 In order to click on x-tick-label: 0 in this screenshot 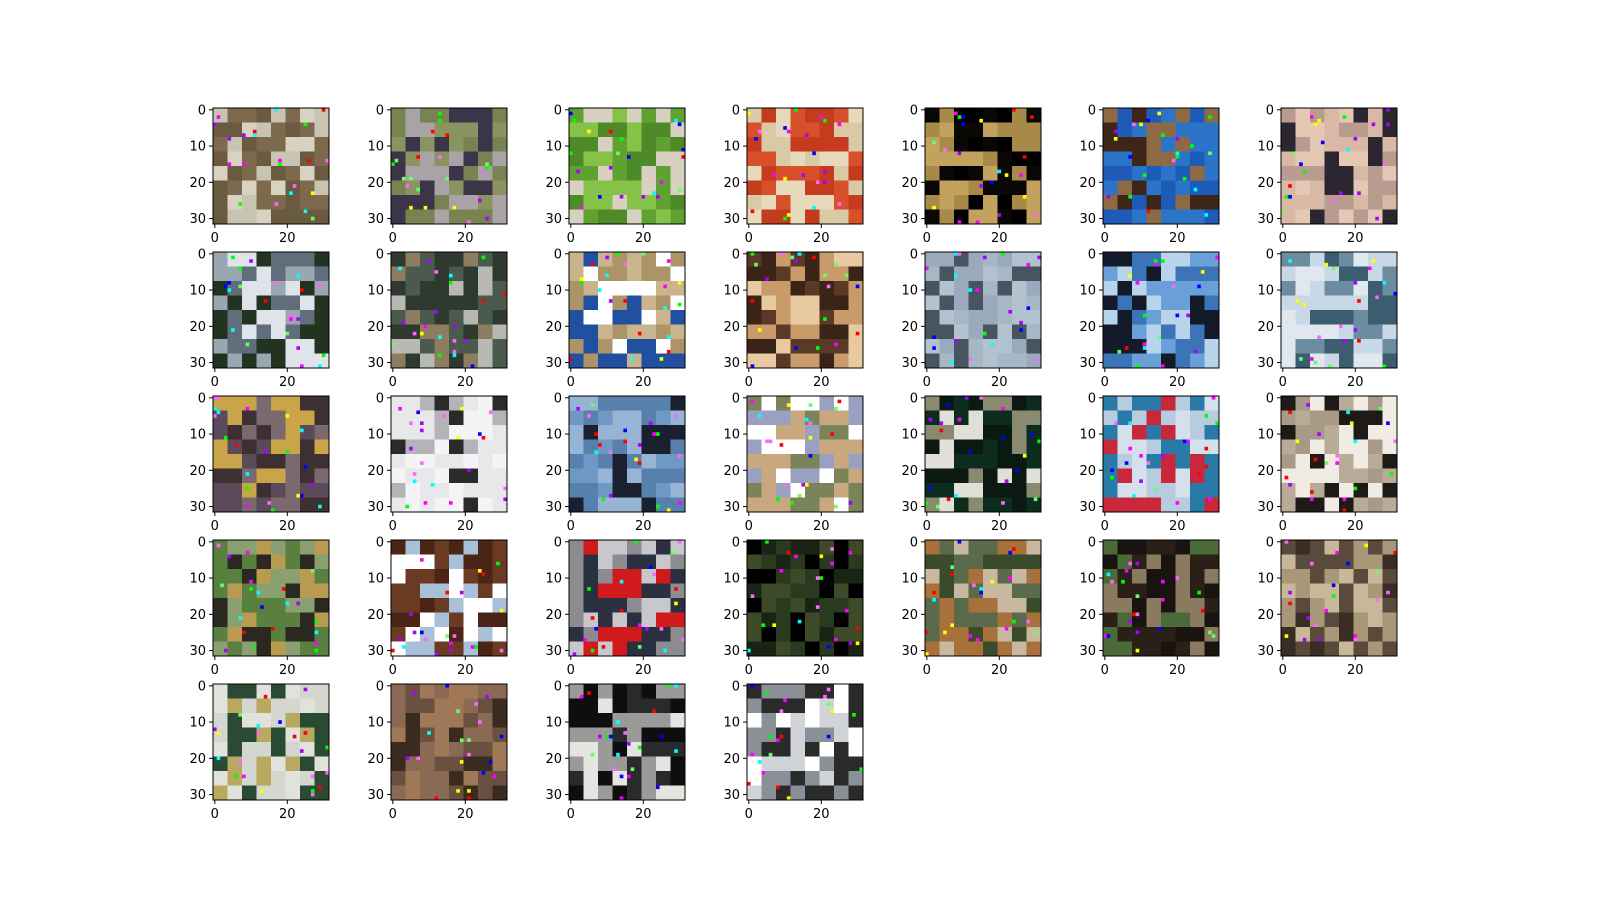, I will do `click(571, 670)`.